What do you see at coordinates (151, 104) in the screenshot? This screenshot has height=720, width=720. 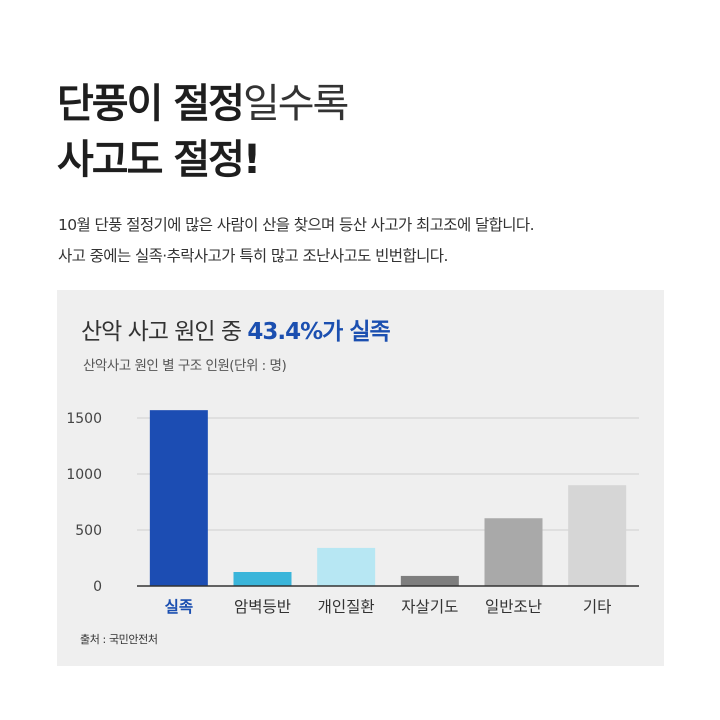 I see `headline-bold-1: 단풍이 절정` at bounding box center [151, 104].